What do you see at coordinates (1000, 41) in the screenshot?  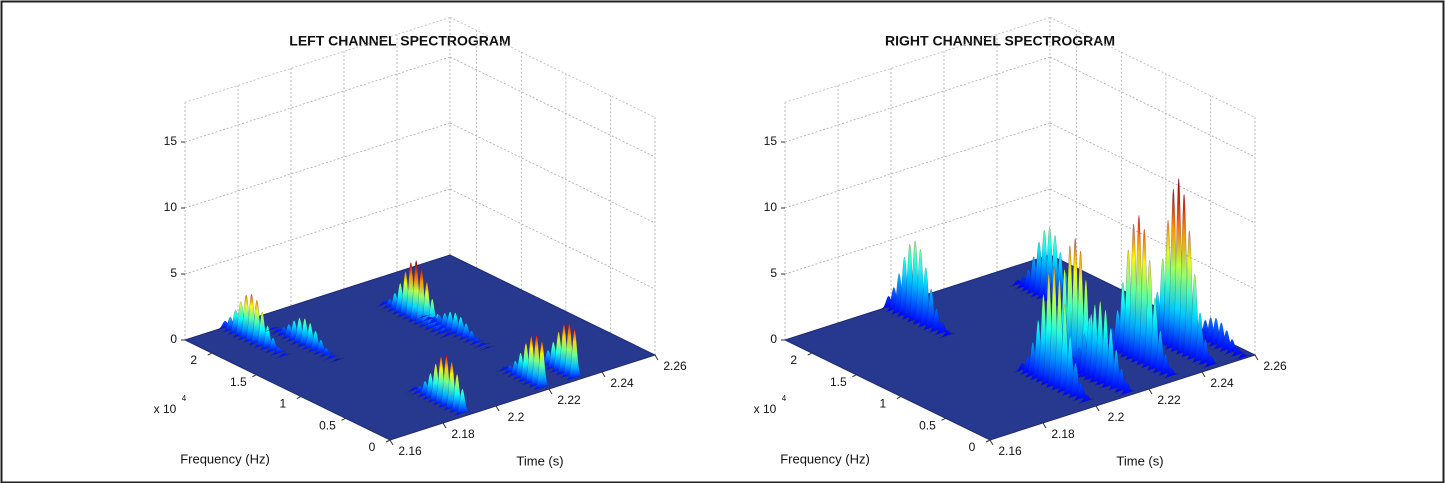 I see `chart-title: RIGHT CHANNEL SPECTROGRAM` at bounding box center [1000, 41].